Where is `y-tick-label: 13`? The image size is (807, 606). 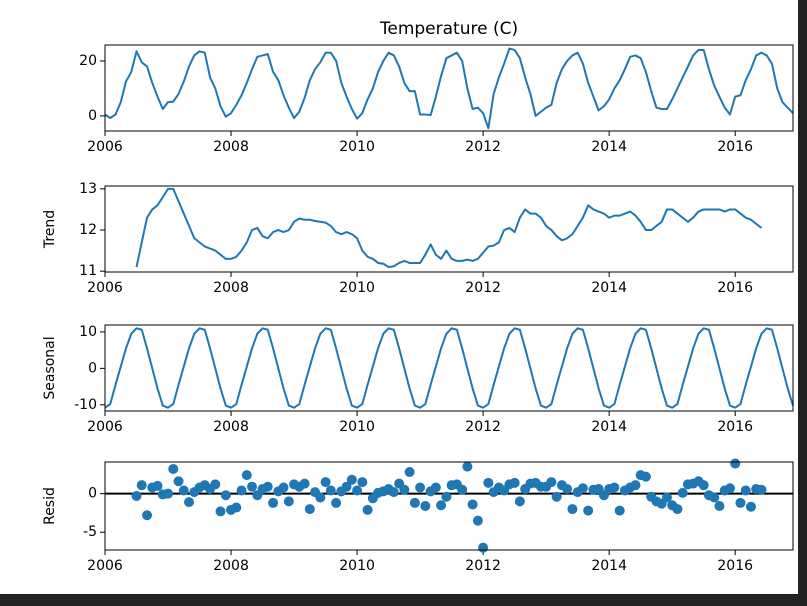 y-tick-label: 13 is located at coordinates (88, 189).